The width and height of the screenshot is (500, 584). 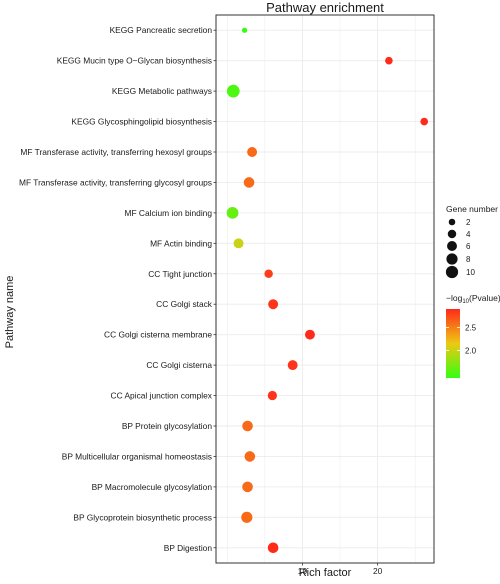 I want to click on x-tick-labels: 10 20, so click(x=340, y=569).